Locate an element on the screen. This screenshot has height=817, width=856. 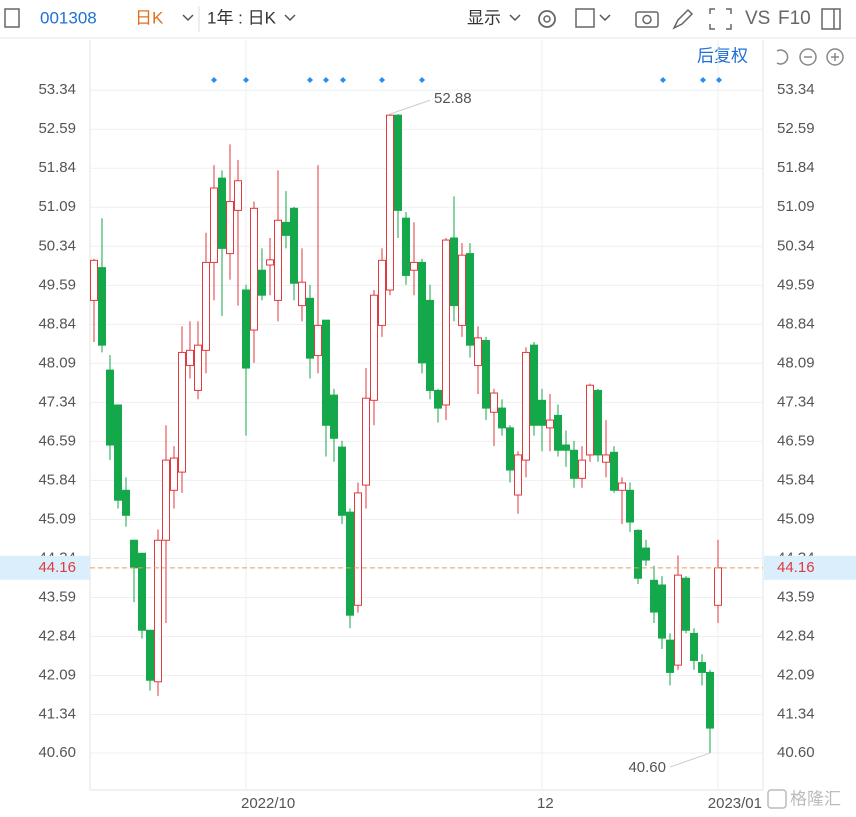
y-tick-label-right: 48.09 is located at coordinates (796, 362).